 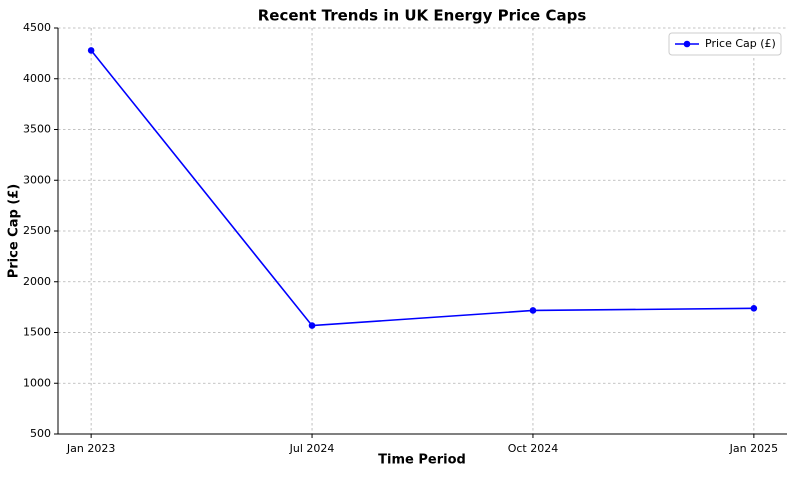 What do you see at coordinates (37, 129) in the screenshot?
I see `y-tick-label: 3500` at bounding box center [37, 129].